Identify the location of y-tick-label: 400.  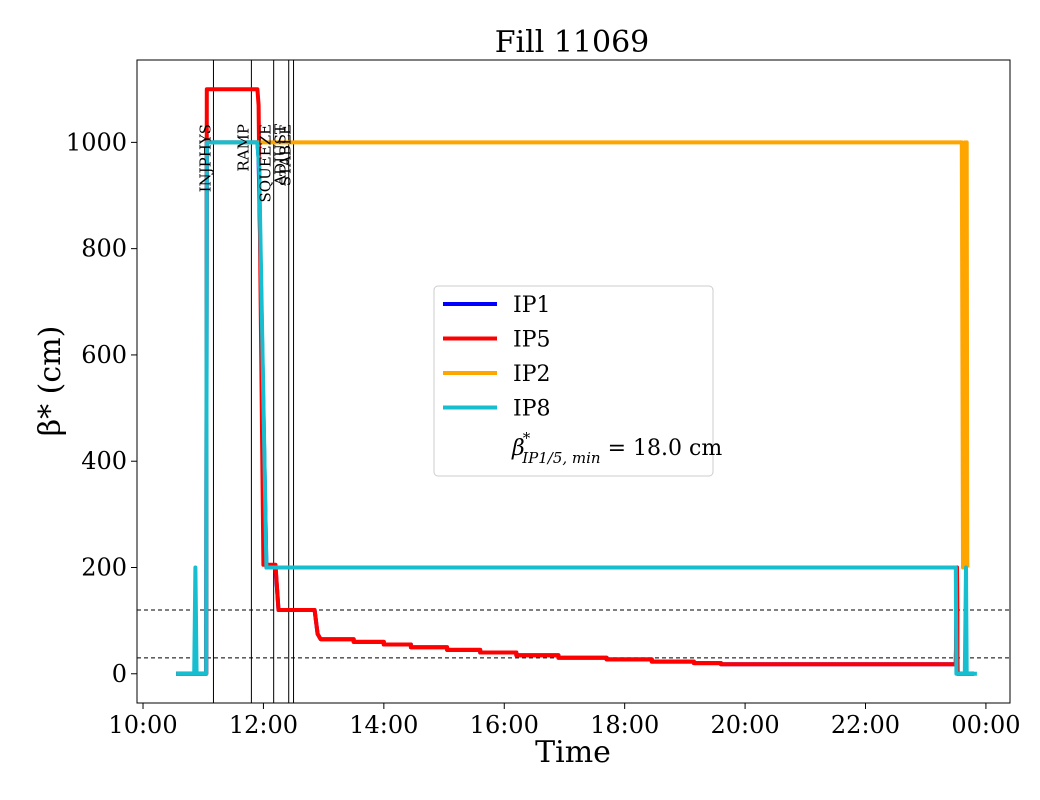
(104, 461).